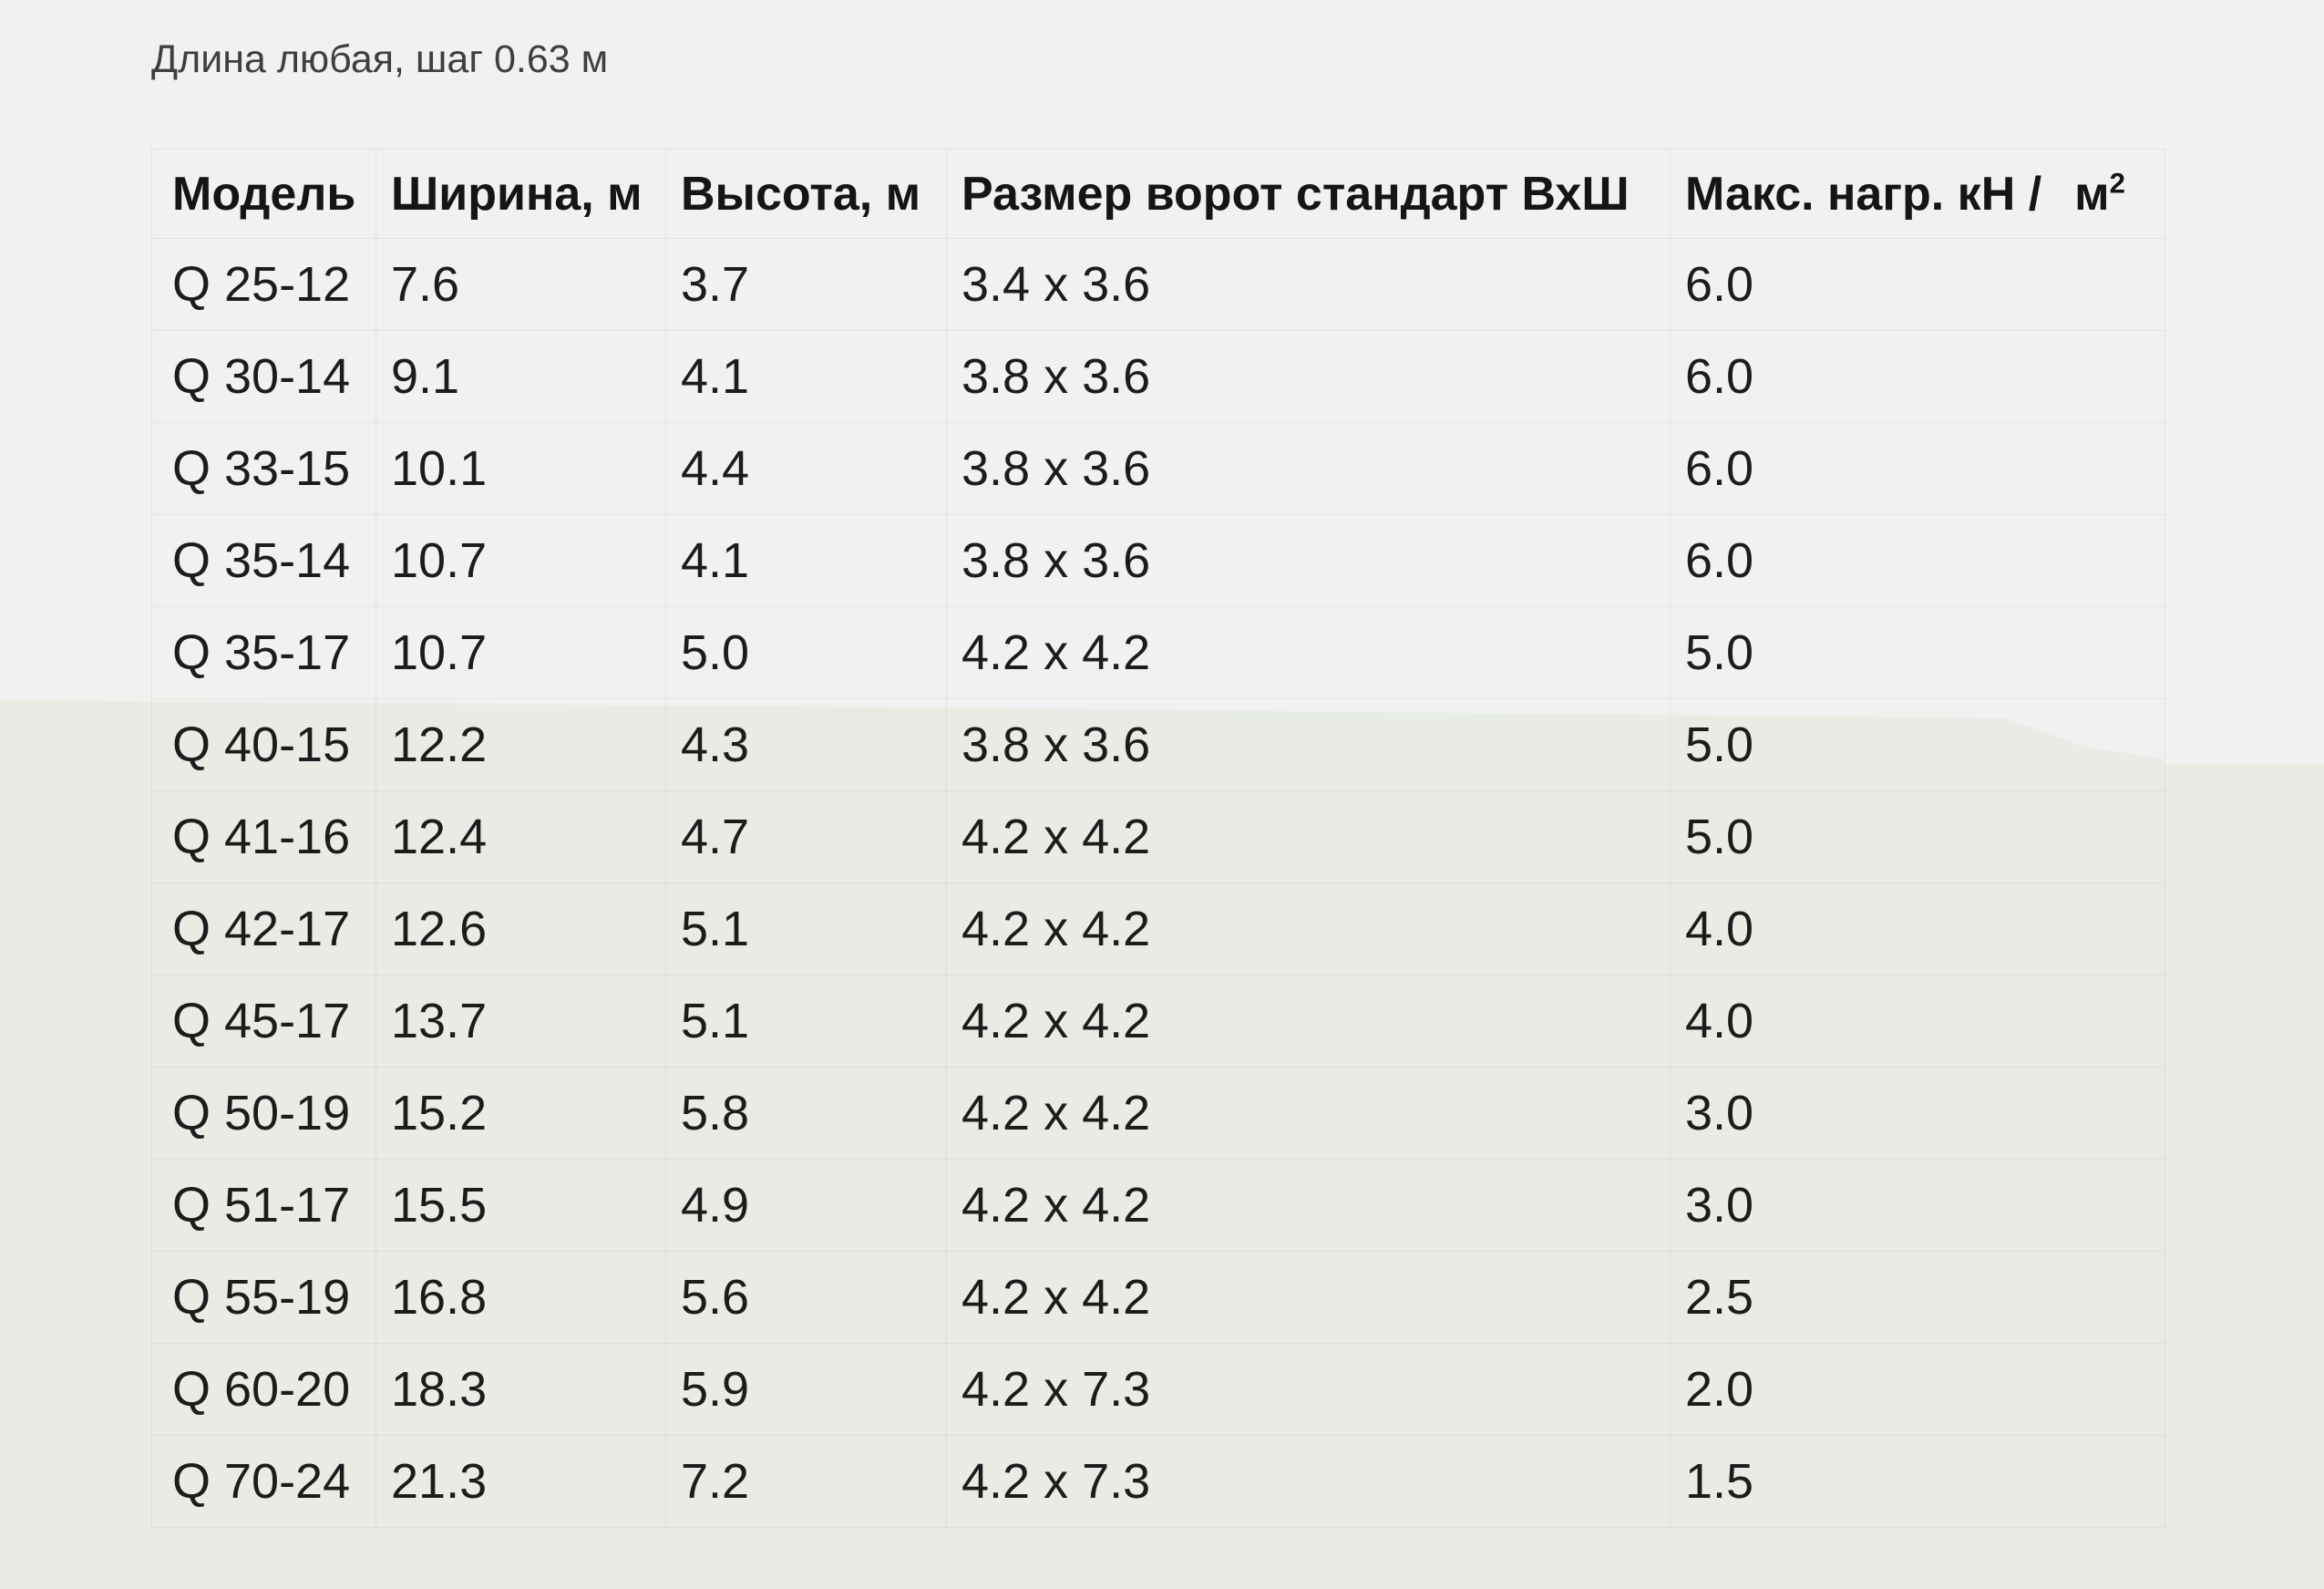 This screenshot has width=2324, height=1589. Describe the element at coordinates (263, 1481) in the screenshot. I see `cell-model: Q 70-24` at that location.